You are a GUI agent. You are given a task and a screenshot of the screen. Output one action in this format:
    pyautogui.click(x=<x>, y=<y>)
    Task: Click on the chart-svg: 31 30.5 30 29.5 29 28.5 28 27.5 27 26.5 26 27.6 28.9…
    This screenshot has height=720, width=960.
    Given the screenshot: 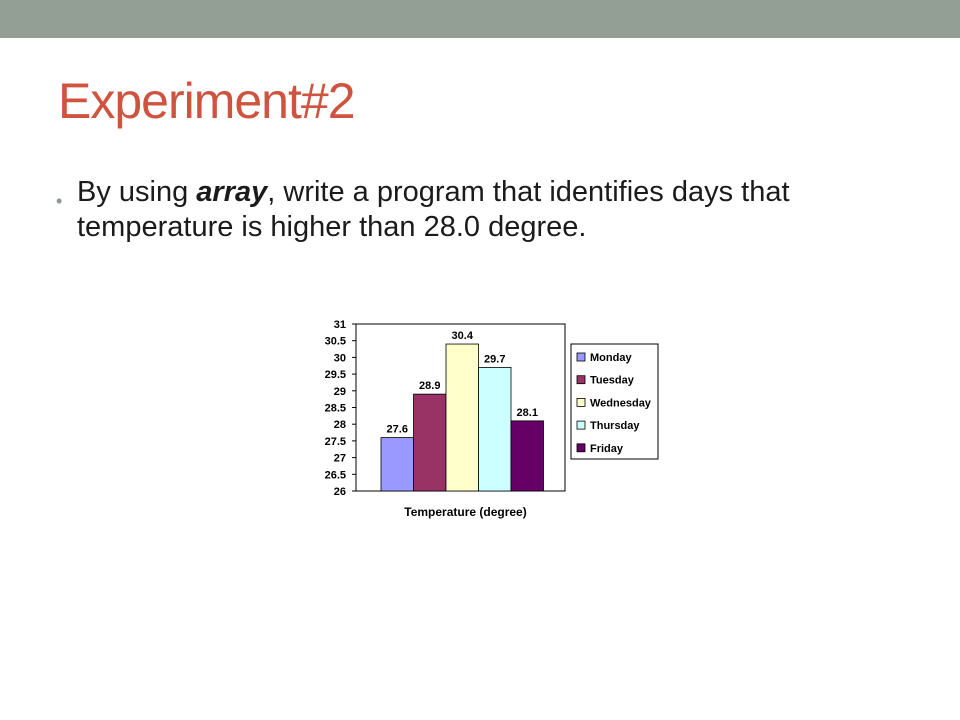 What is the action you would take?
    pyautogui.click(x=492, y=419)
    